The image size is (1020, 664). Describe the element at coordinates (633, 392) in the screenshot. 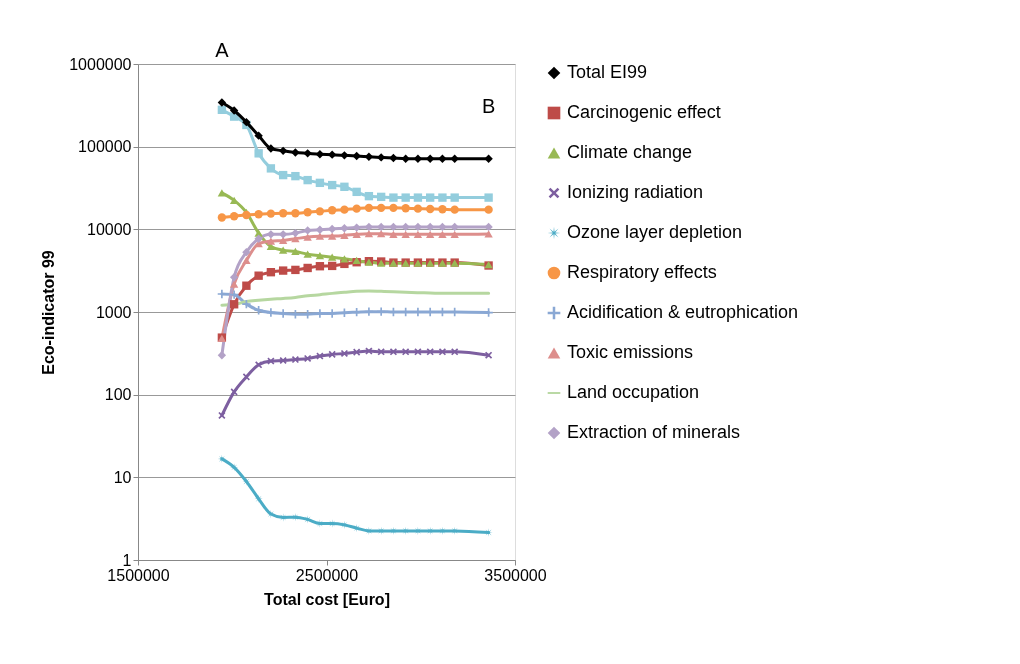

I see `legend-label: Land occupation` at that location.